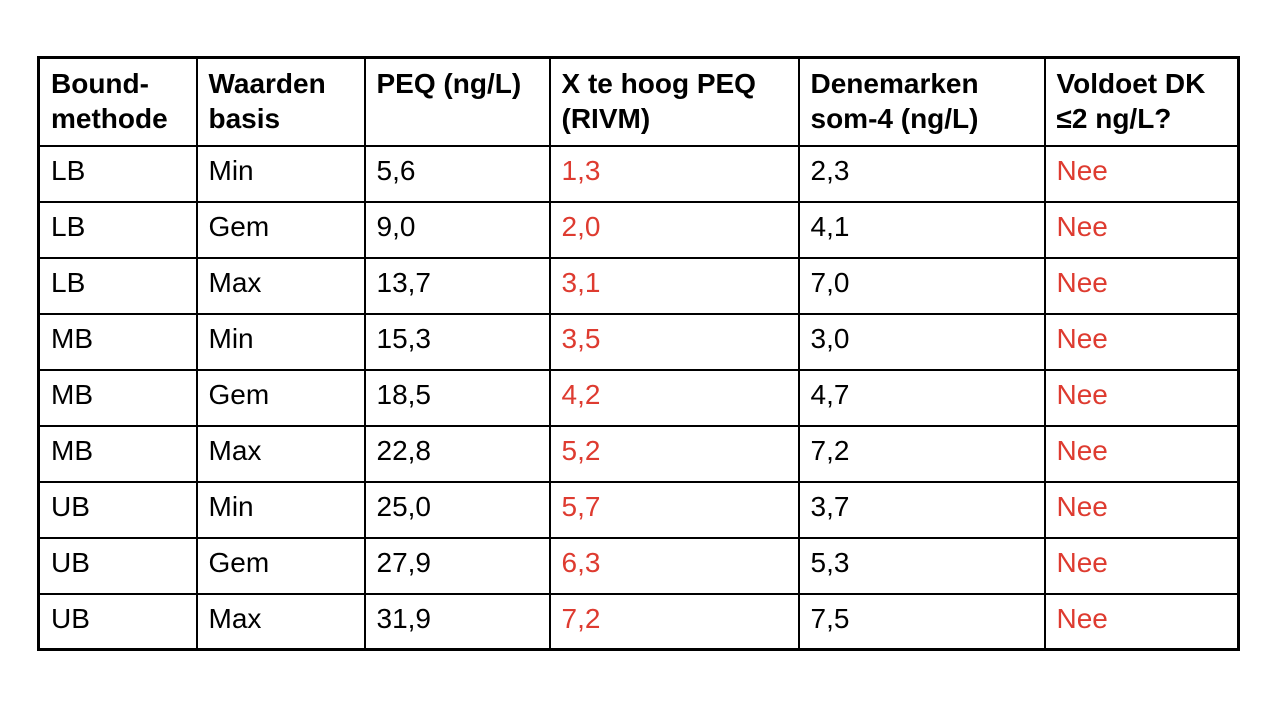 The image size is (1269, 714). What do you see at coordinates (1141, 101) in the screenshot?
I see `column-header-voldoet-dk: Voldoet DK ≤2 ng/L?` at bounding box center [1141, 101].